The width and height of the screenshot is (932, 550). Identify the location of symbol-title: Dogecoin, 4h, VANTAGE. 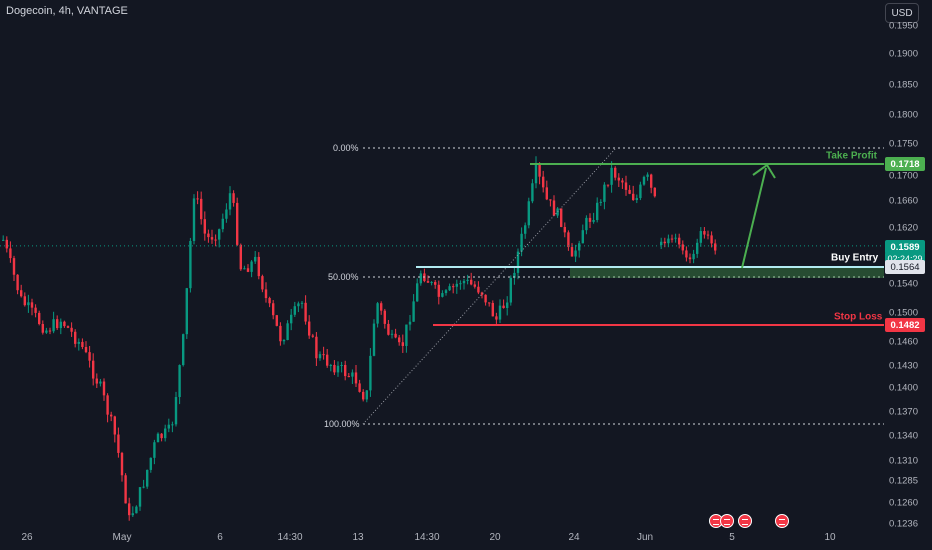
(67, 11).